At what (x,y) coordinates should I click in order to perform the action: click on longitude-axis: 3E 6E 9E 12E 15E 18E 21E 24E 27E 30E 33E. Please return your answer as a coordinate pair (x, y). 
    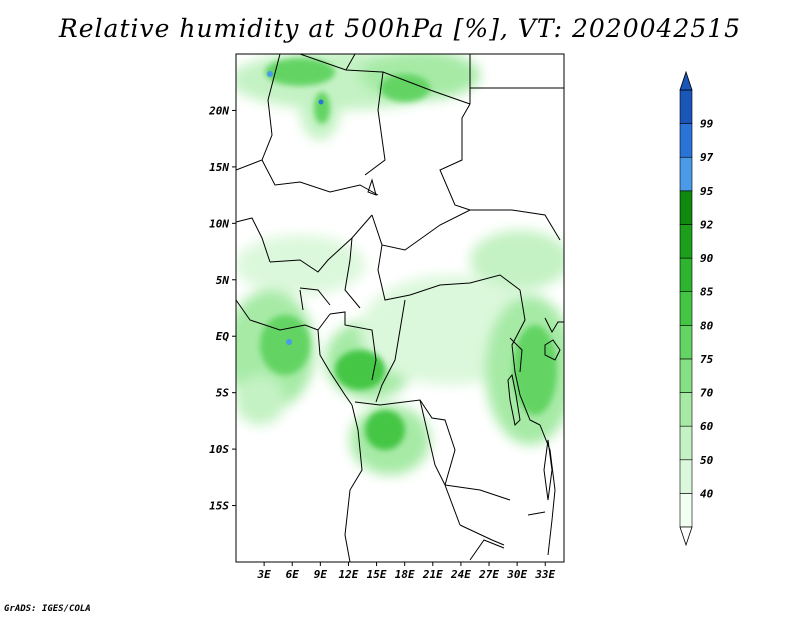
    Looking at the image, I should click on (406, 571).